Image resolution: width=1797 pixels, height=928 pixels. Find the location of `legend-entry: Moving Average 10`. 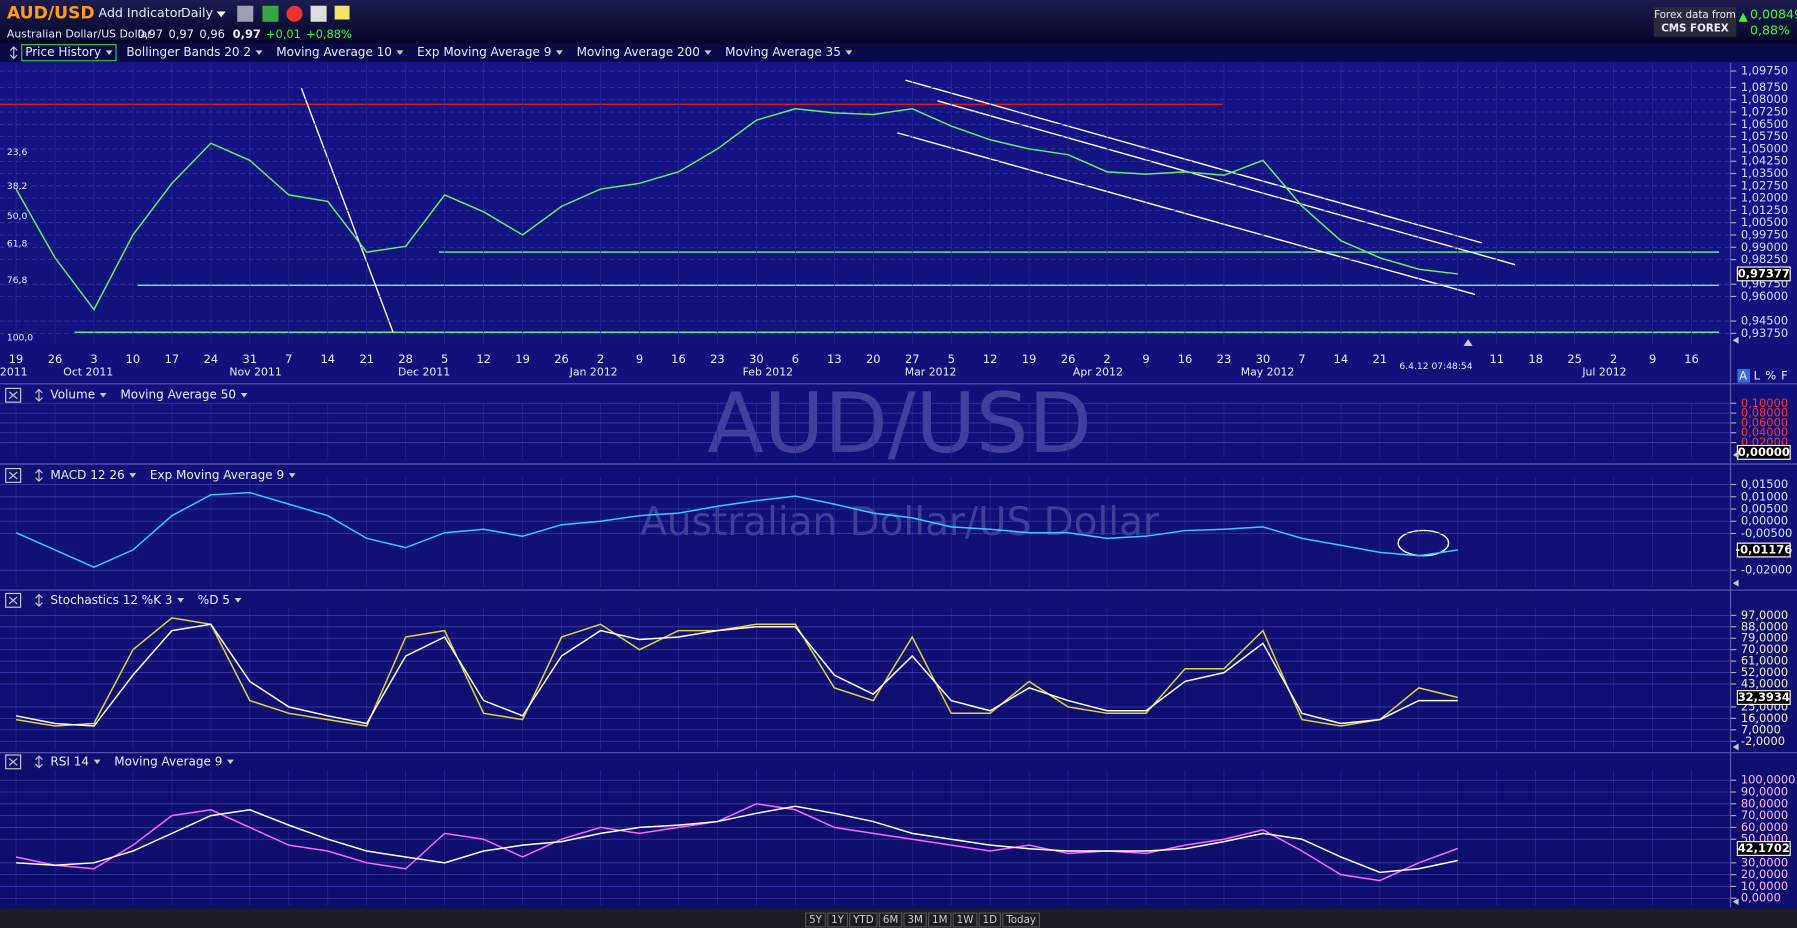

legend-entry: Moving Average 10 is located at coordinates (334, 52).